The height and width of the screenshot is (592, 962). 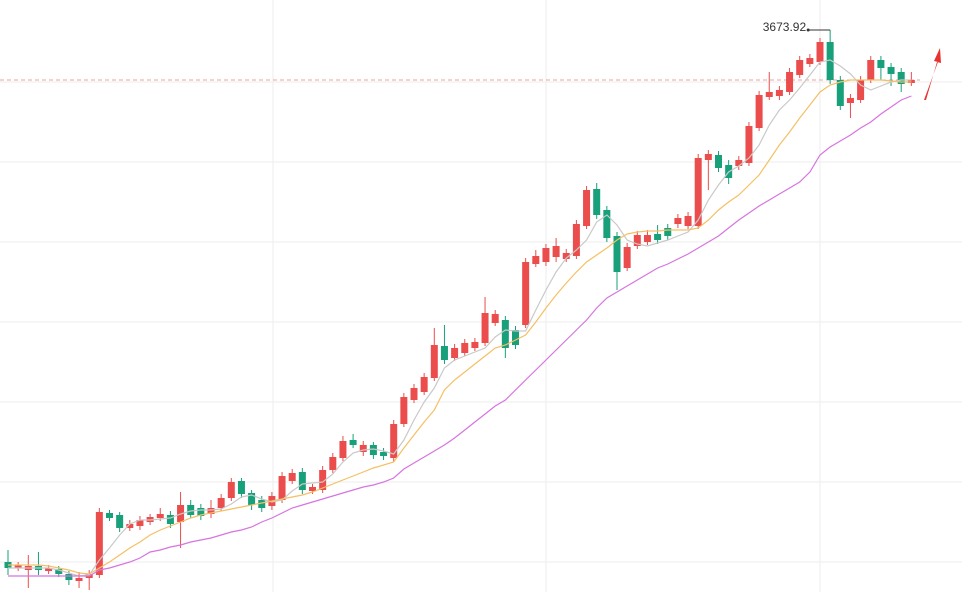 I want to click on annotation-dot, so click(x=808, y=30).